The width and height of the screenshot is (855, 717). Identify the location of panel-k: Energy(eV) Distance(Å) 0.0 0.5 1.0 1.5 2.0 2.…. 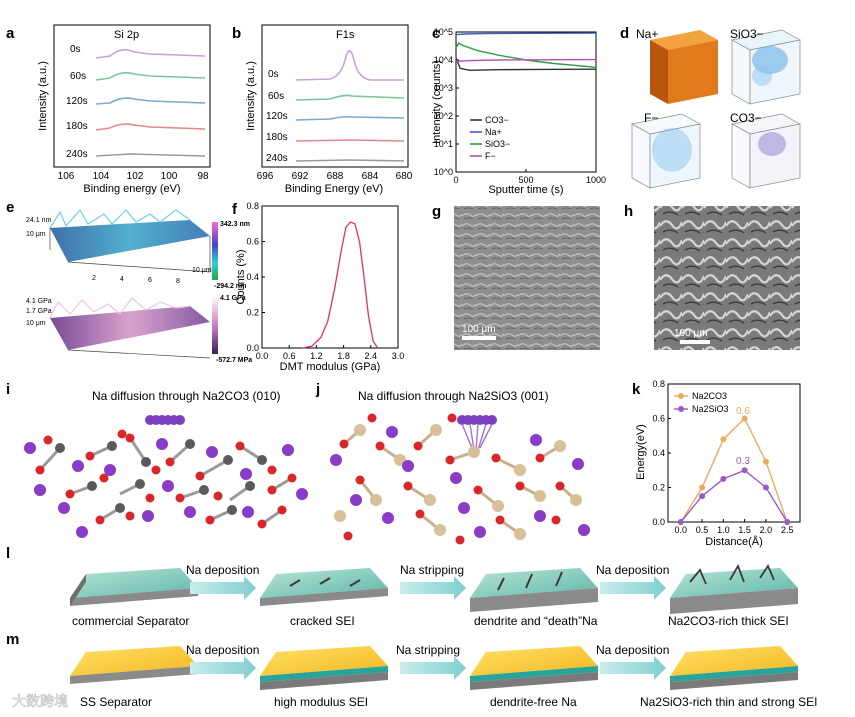
(718, 463).